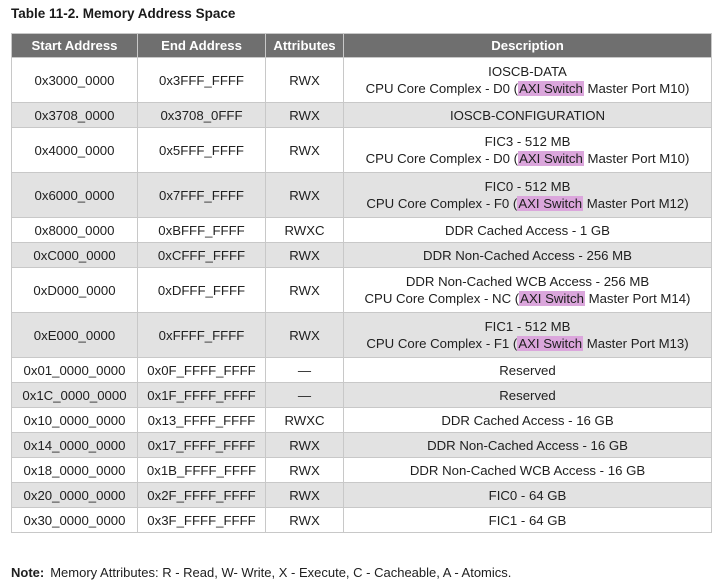  I want to click on cell-start-address: 0x4000_0000, so click(74, 150).